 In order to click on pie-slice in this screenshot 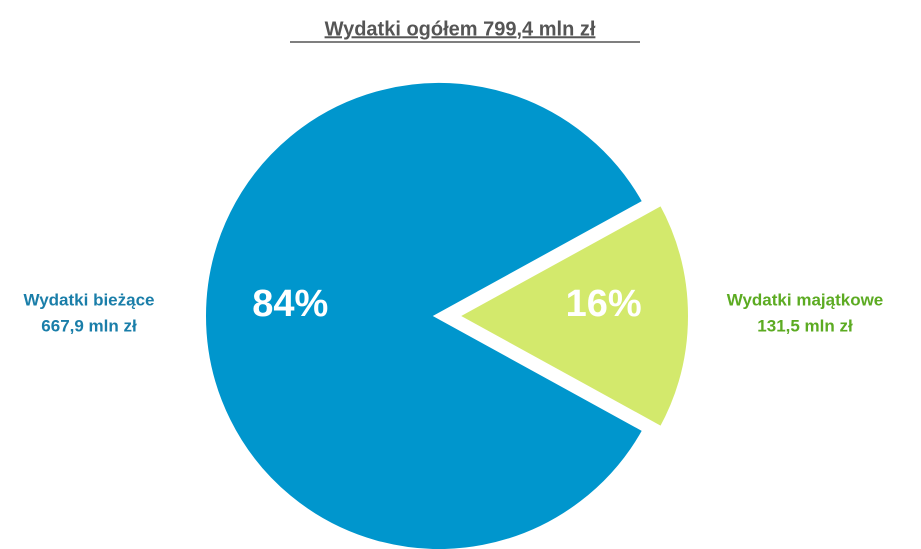, I will do `click(571, 316)`.